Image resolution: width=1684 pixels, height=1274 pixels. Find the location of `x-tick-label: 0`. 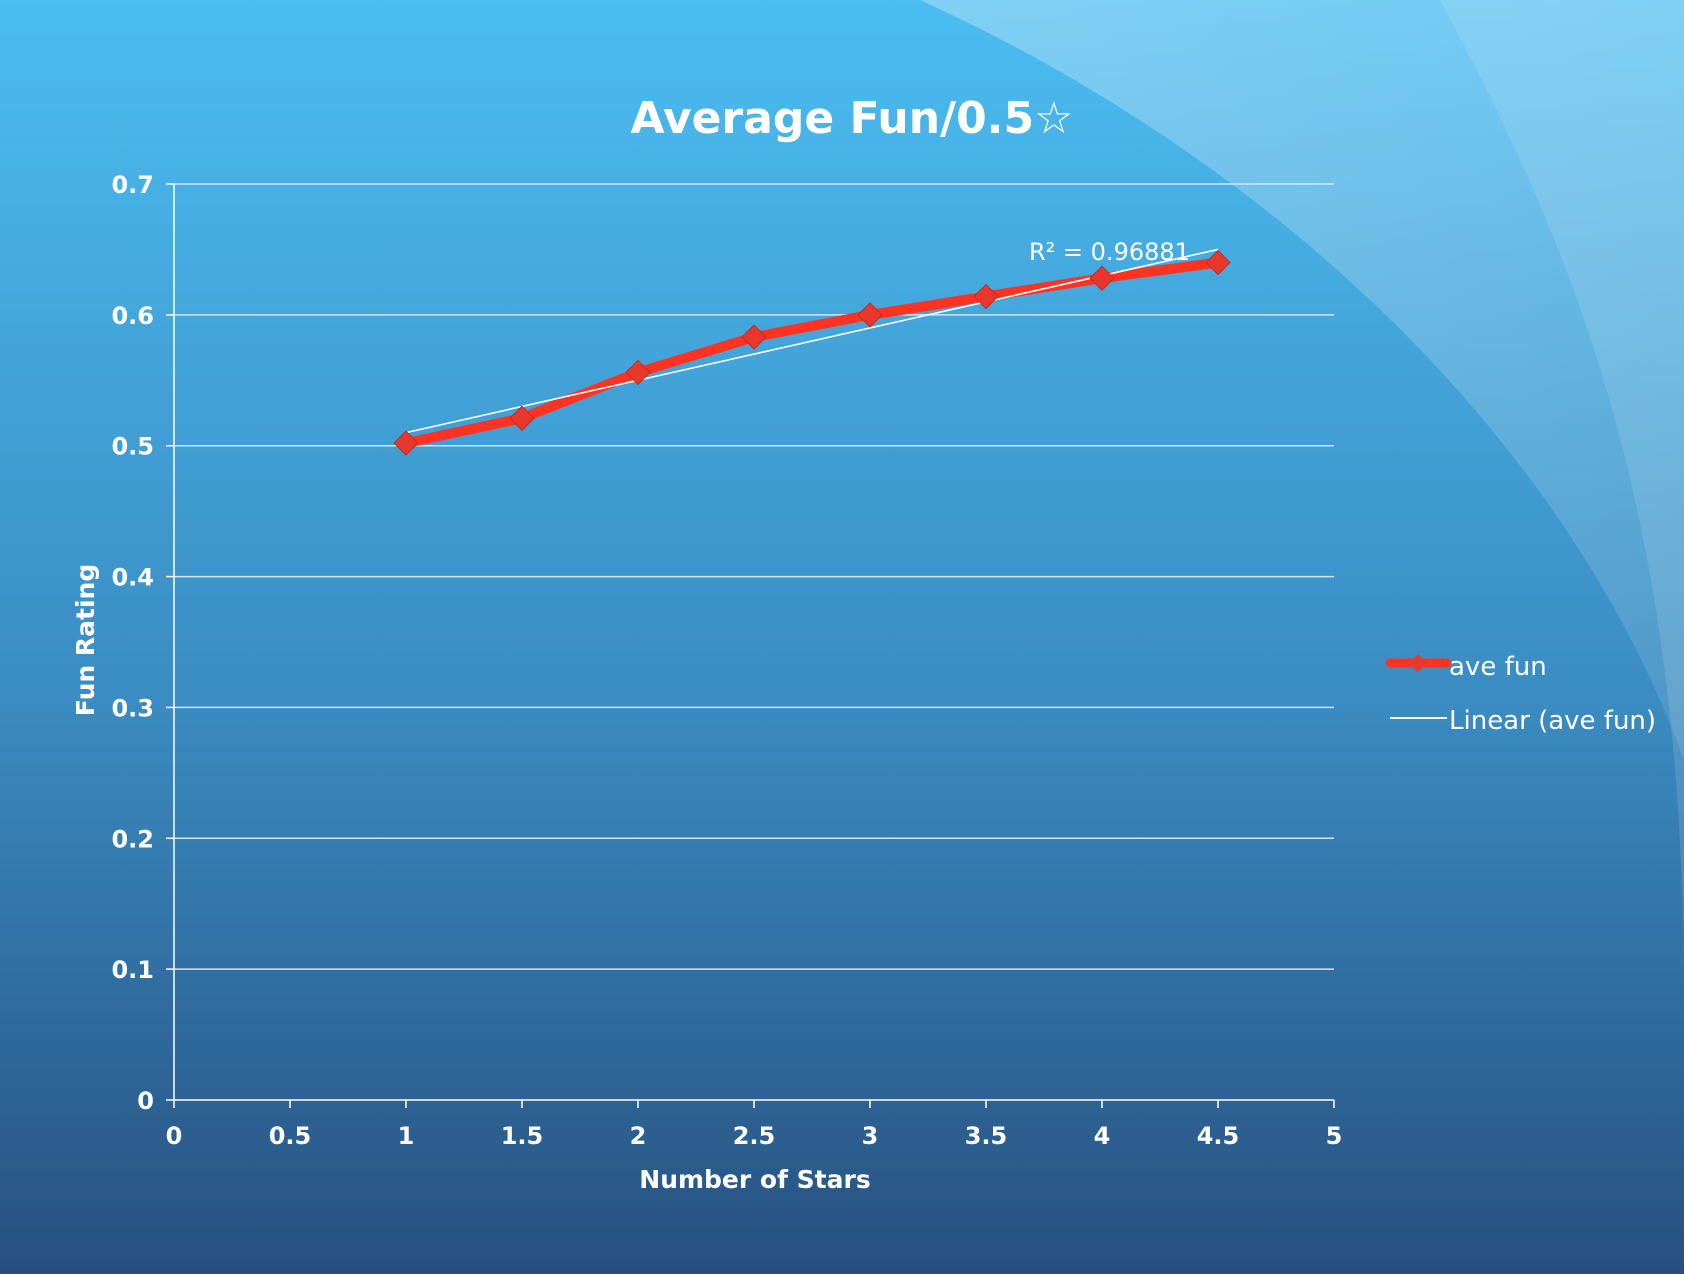

x-tick-label: 0 is located at coordinates (174, 1136).